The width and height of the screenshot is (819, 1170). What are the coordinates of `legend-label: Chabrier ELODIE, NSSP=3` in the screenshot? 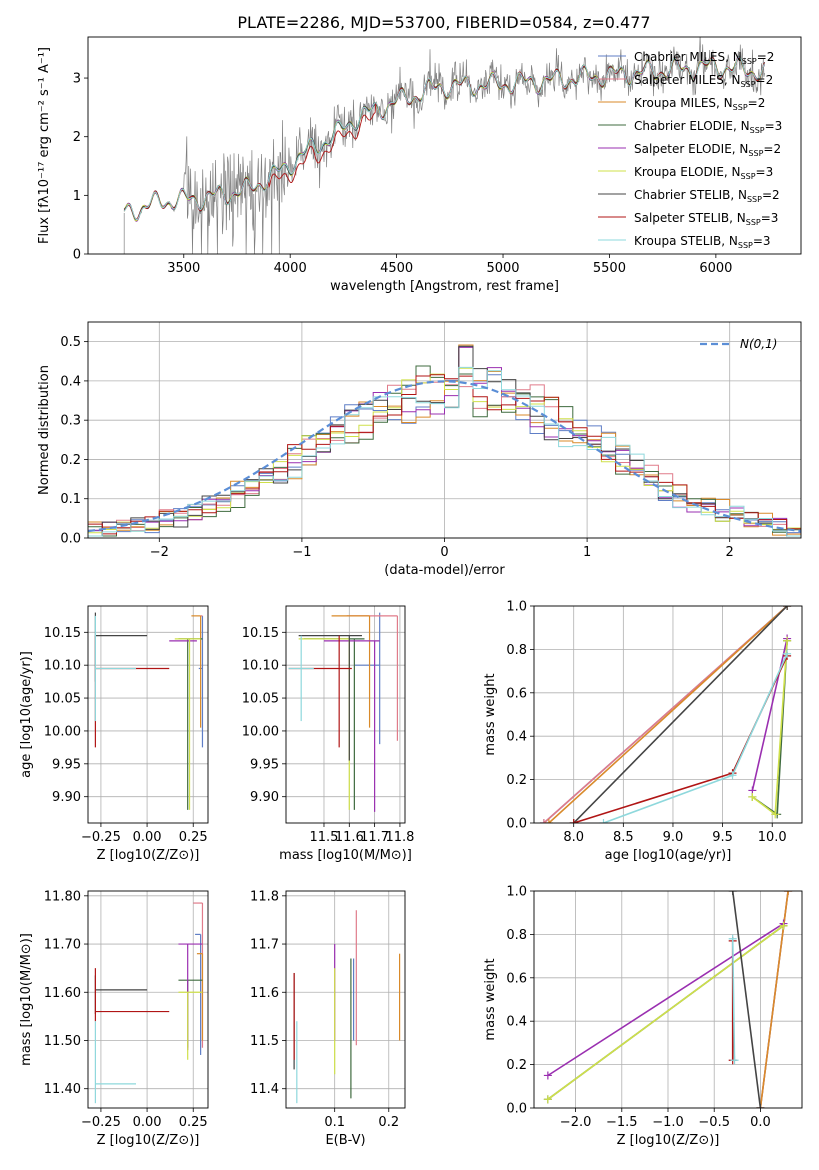 It's located at (708, 127).